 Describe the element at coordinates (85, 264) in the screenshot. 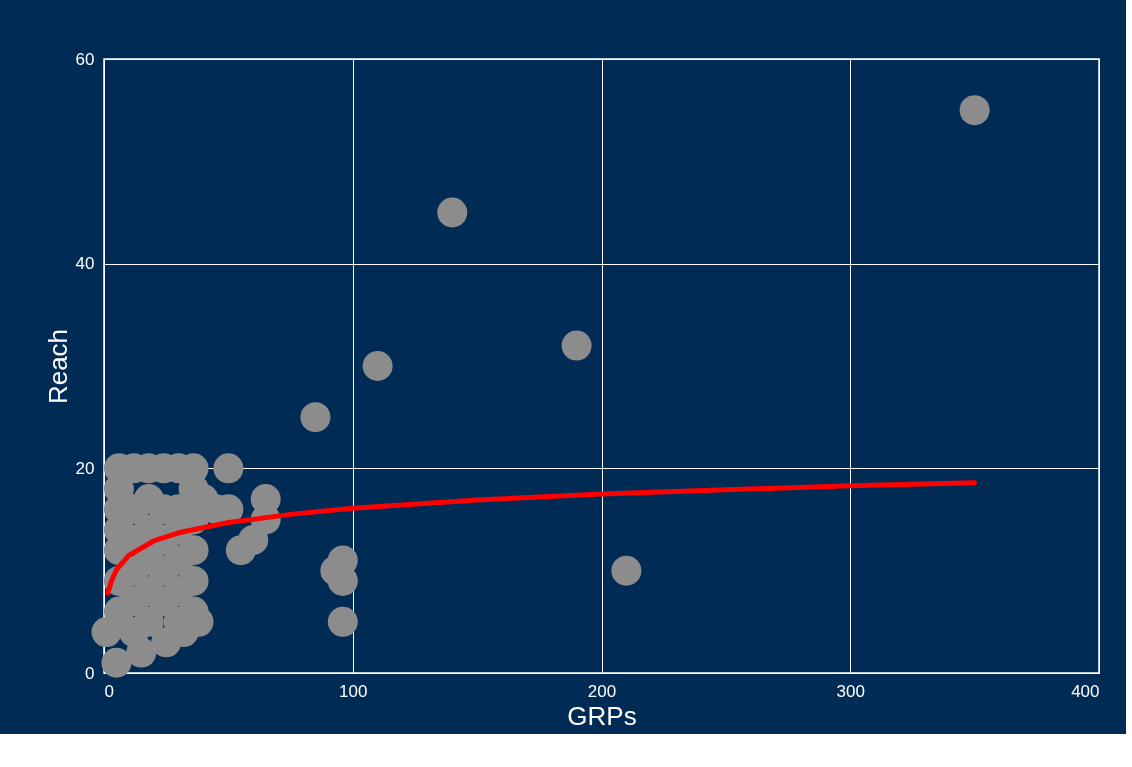

I see `y-tick-label: 40` at that location.